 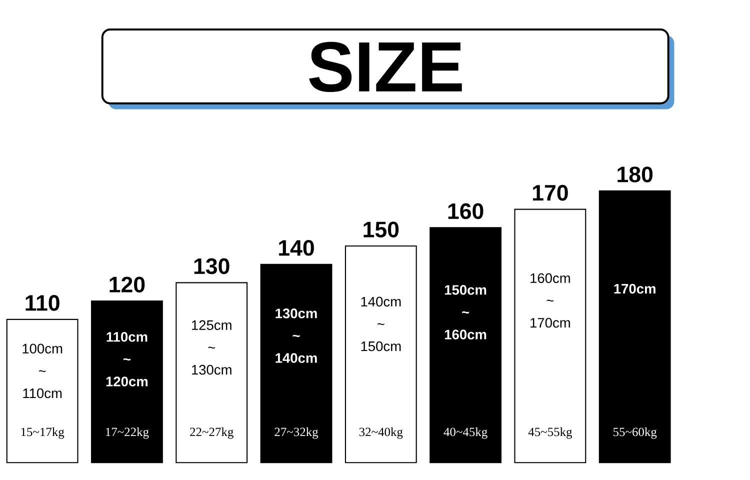 What do you see at coordinates (550, 192) in the screenshot?
I see `data-label: 170` at bounding box center [550, 192].